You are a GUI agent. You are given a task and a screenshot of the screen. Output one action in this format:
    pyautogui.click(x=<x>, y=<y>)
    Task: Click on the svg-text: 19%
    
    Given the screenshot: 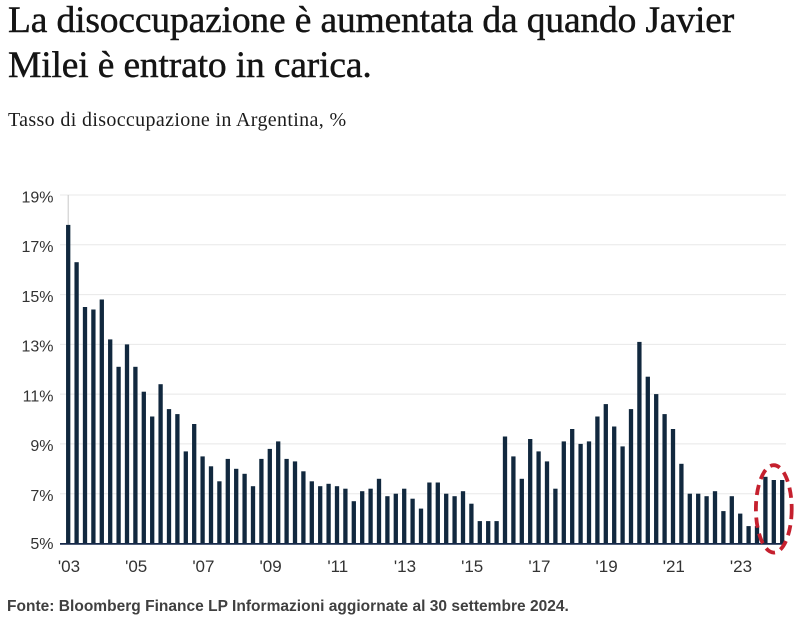 What is the action you would take?
    pyautogui.click(x=37, y=197)
    